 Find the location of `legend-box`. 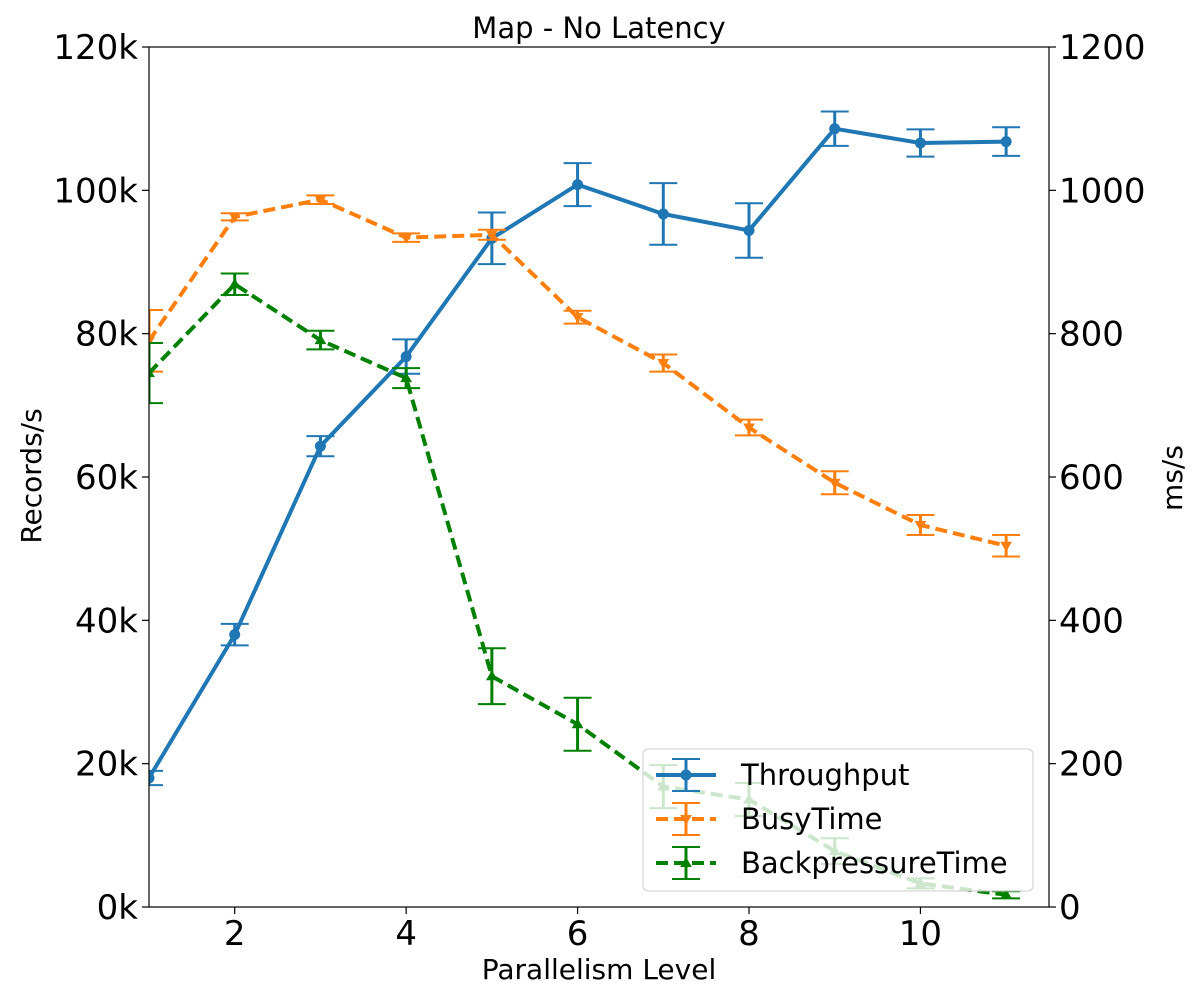

legend-box is located at coordinates (838, 820).